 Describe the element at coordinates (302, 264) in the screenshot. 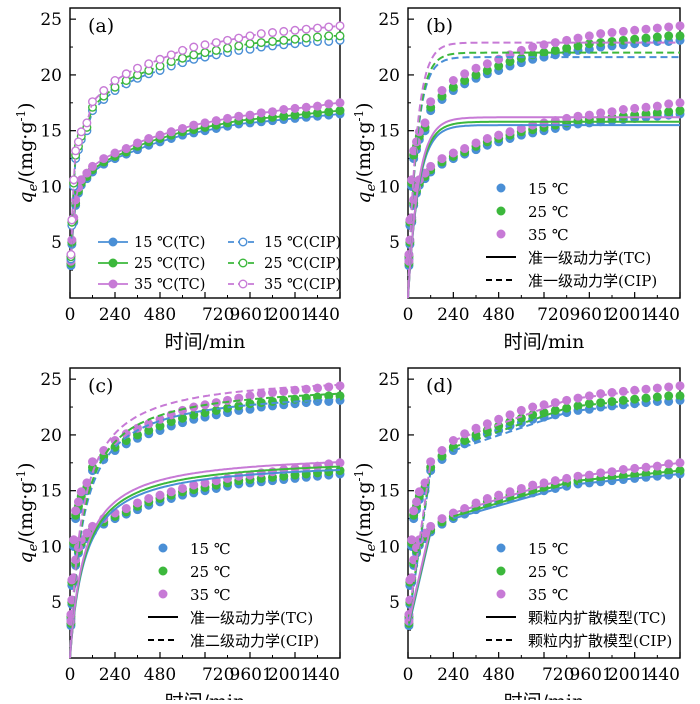

I see `legend-label: 25 ℃(CIP)` at that location.